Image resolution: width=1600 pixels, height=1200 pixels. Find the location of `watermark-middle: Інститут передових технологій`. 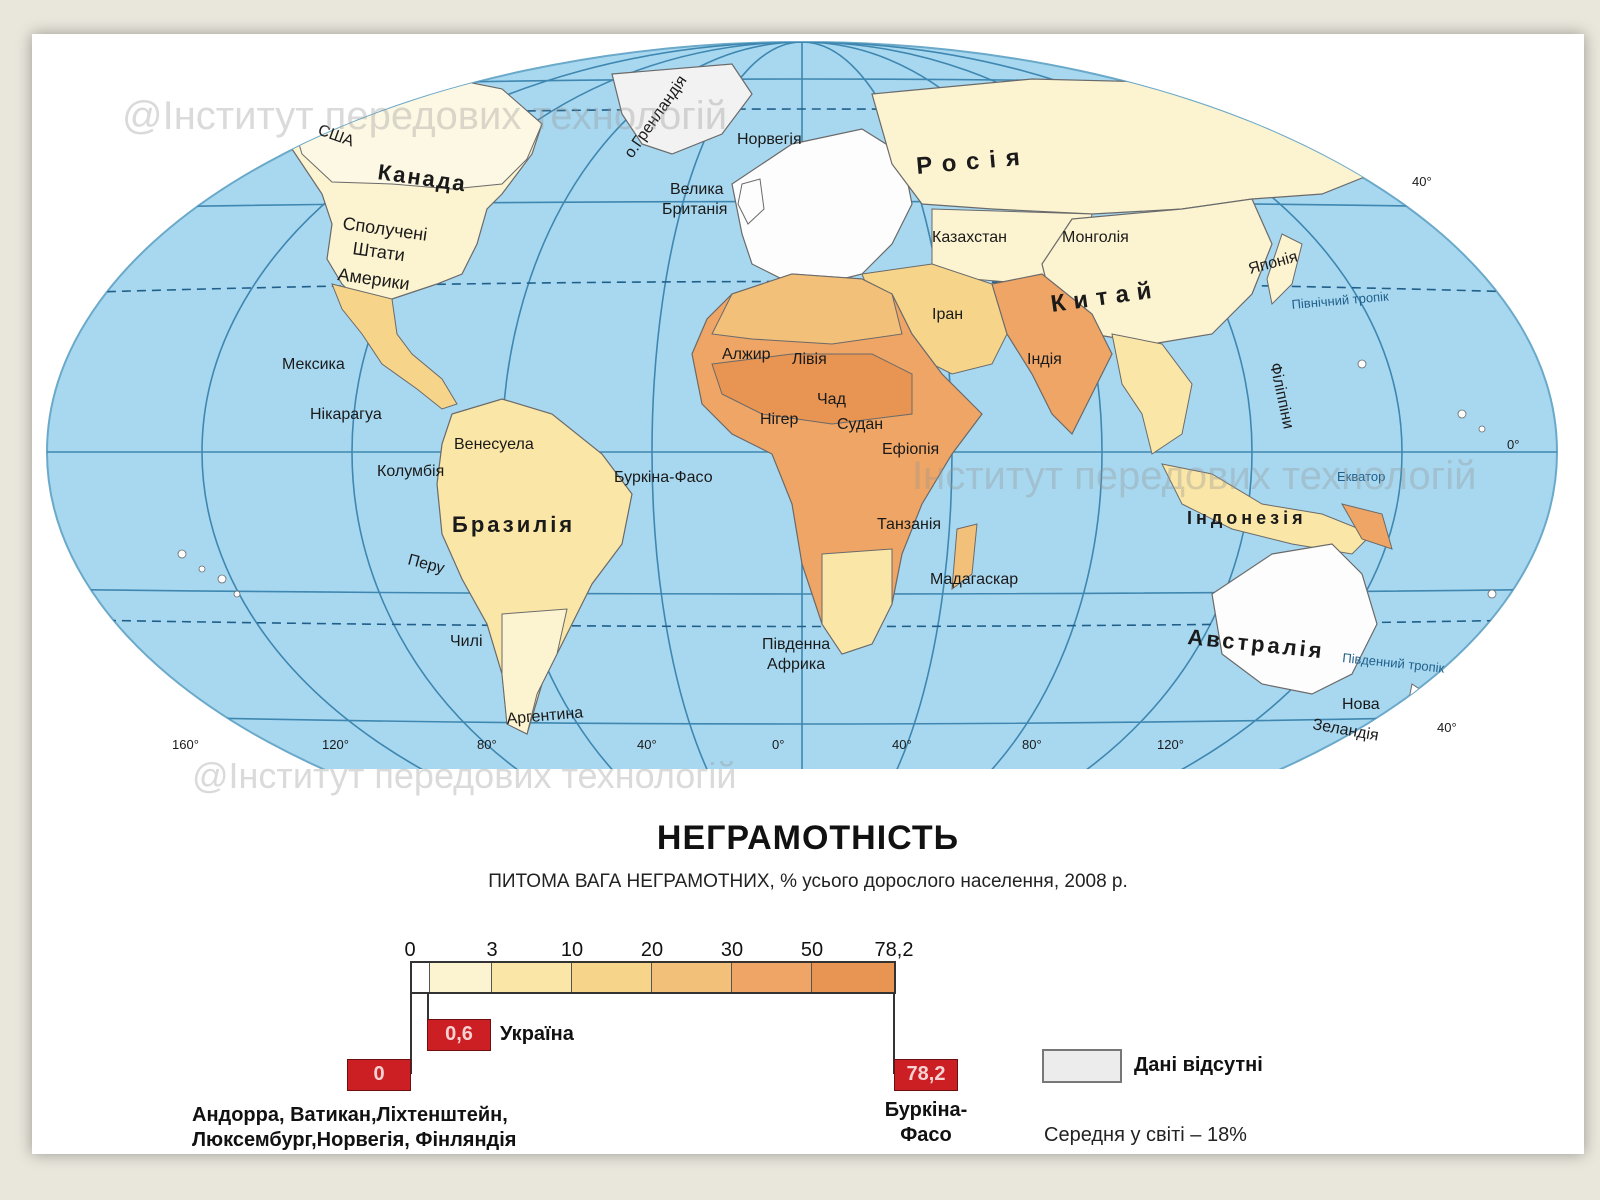

watermark-middle: Інститут передових технологій is located at coordinates (1194, 476).